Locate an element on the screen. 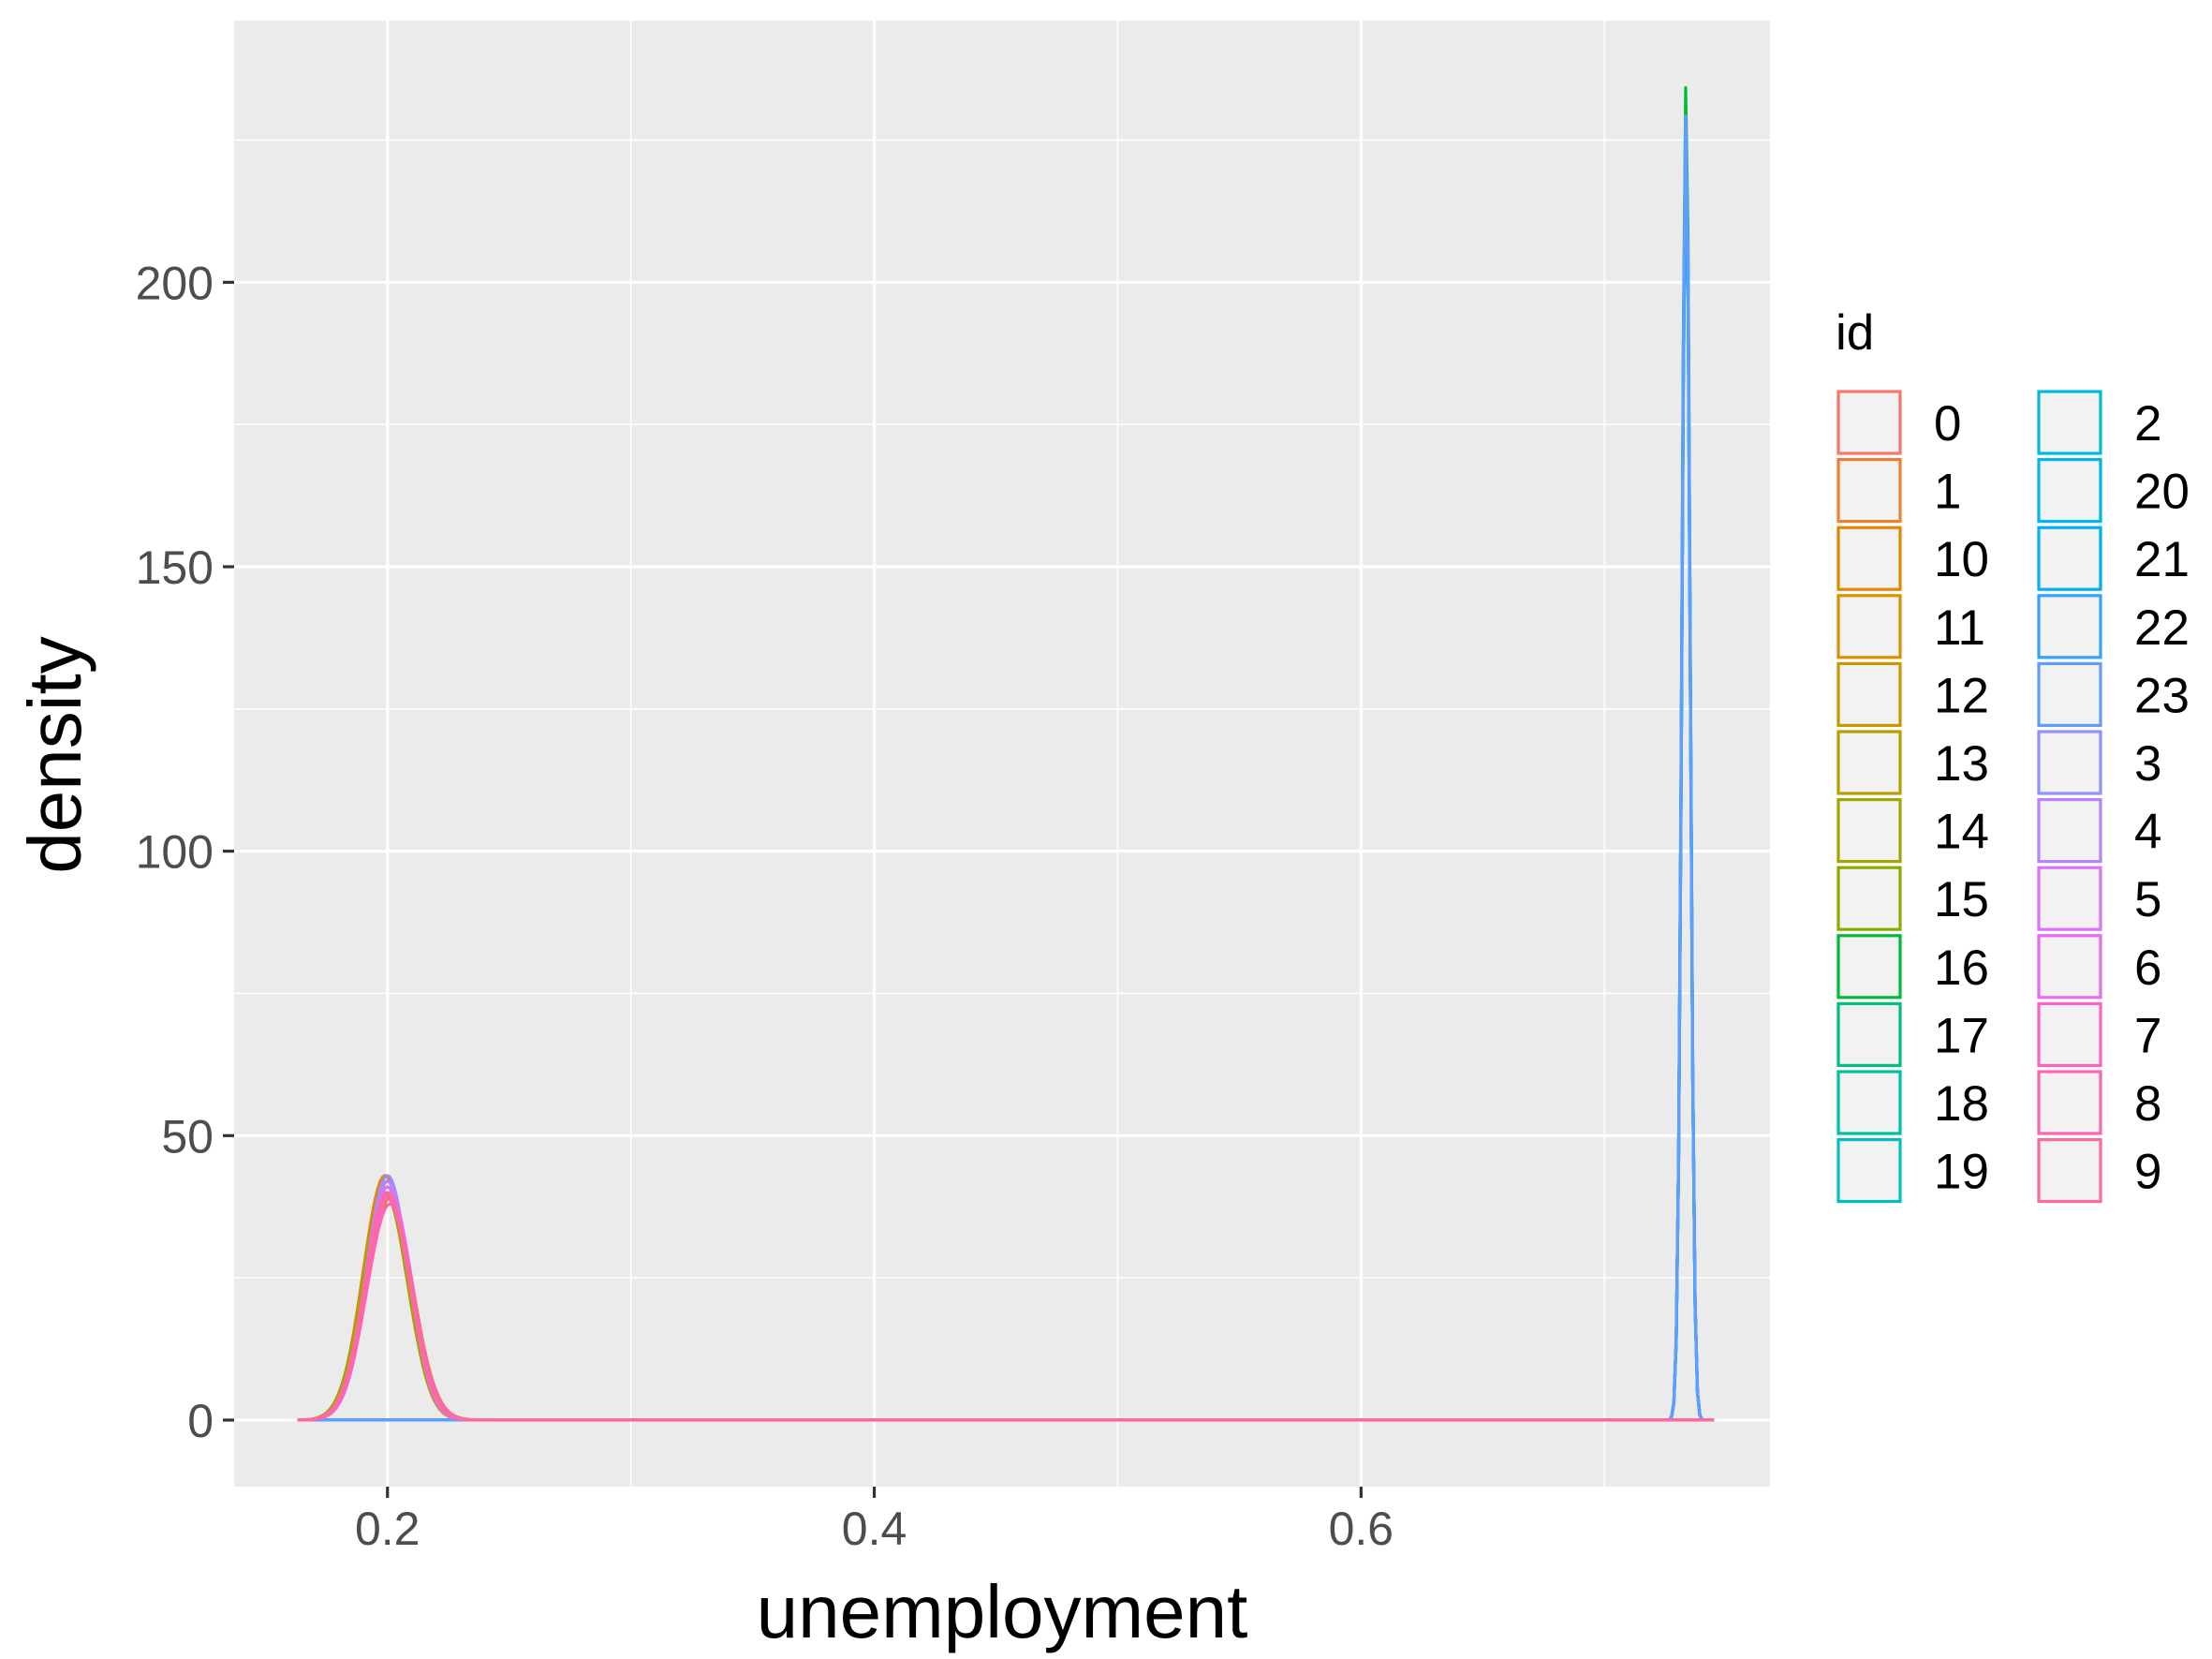 This screenshot has height=1659, width=2212. legend-label-3: 3 is located at coordinates (2147, 764).